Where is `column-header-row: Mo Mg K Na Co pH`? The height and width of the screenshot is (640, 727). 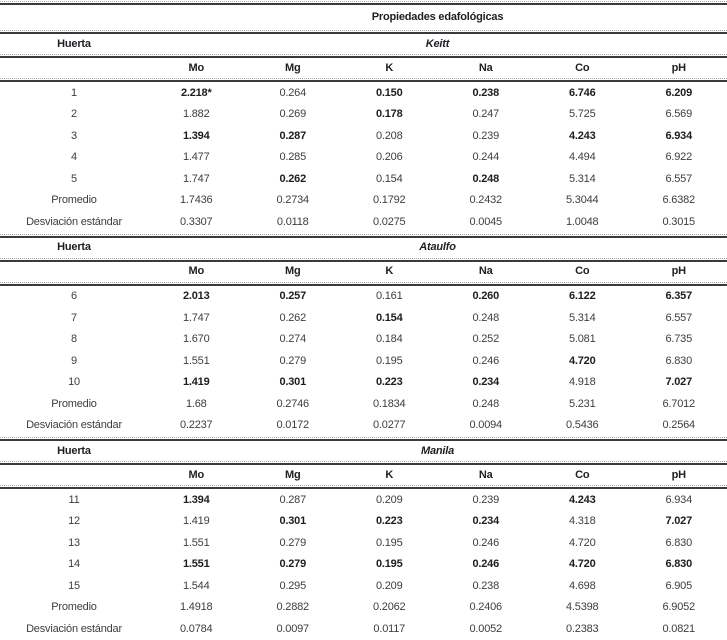 column-header-row: Mo Mg K Na Co pH is located at coordinates (363, 67).